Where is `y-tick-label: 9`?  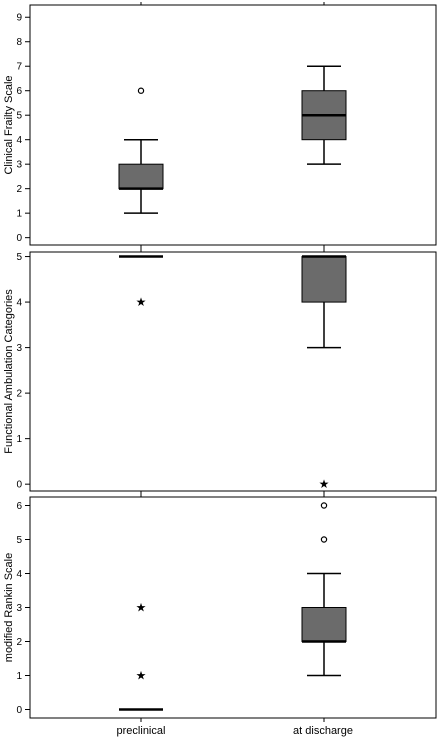
y-tick-label: 9 is located at coordinates (19, 18).